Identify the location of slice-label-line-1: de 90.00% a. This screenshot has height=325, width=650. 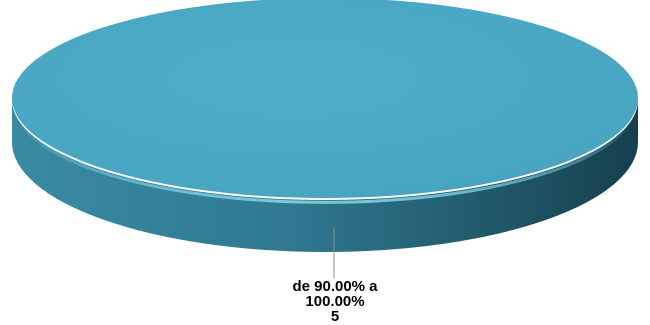
(335, 286).